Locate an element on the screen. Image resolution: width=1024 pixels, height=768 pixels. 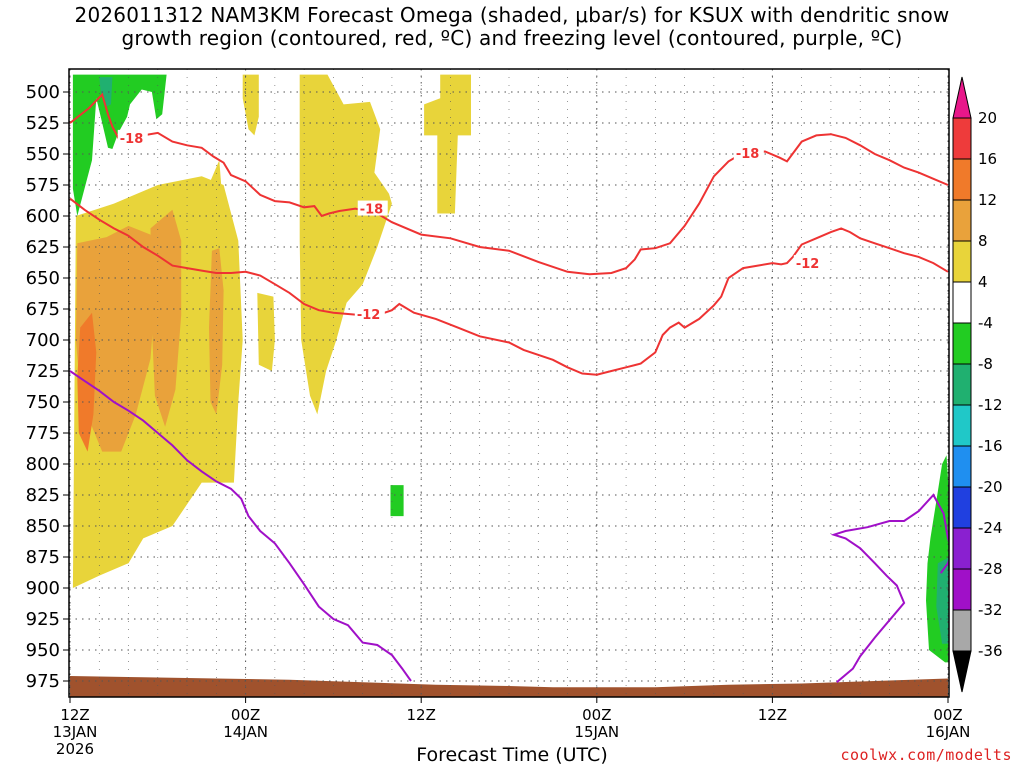
y-tick-label: 850 is located at coordinates (43, 526).